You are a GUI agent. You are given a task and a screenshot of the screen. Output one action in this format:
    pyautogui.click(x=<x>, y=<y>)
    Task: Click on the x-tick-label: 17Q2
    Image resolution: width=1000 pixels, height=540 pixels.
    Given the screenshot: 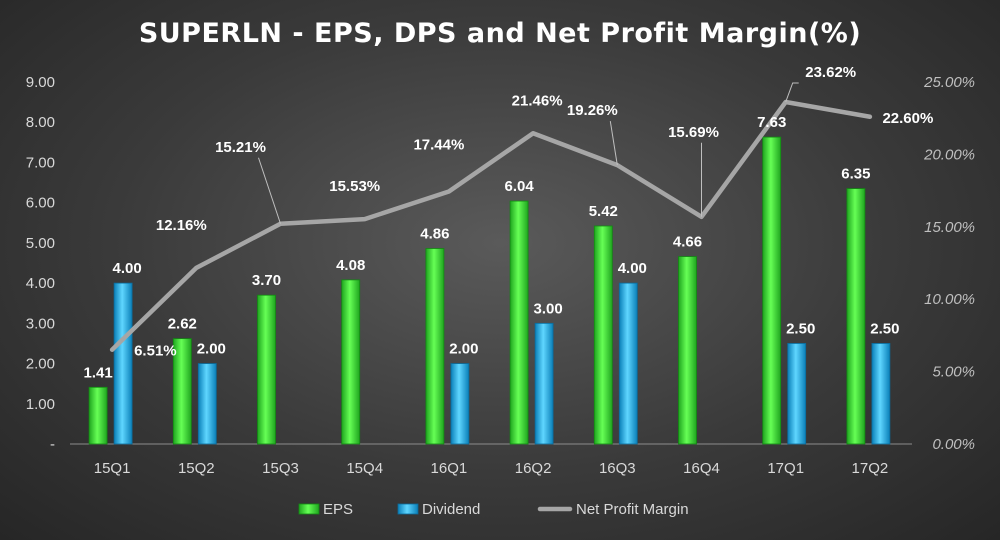 What is the action you would take?
    pyautogui.click(x=870, y=468)
    